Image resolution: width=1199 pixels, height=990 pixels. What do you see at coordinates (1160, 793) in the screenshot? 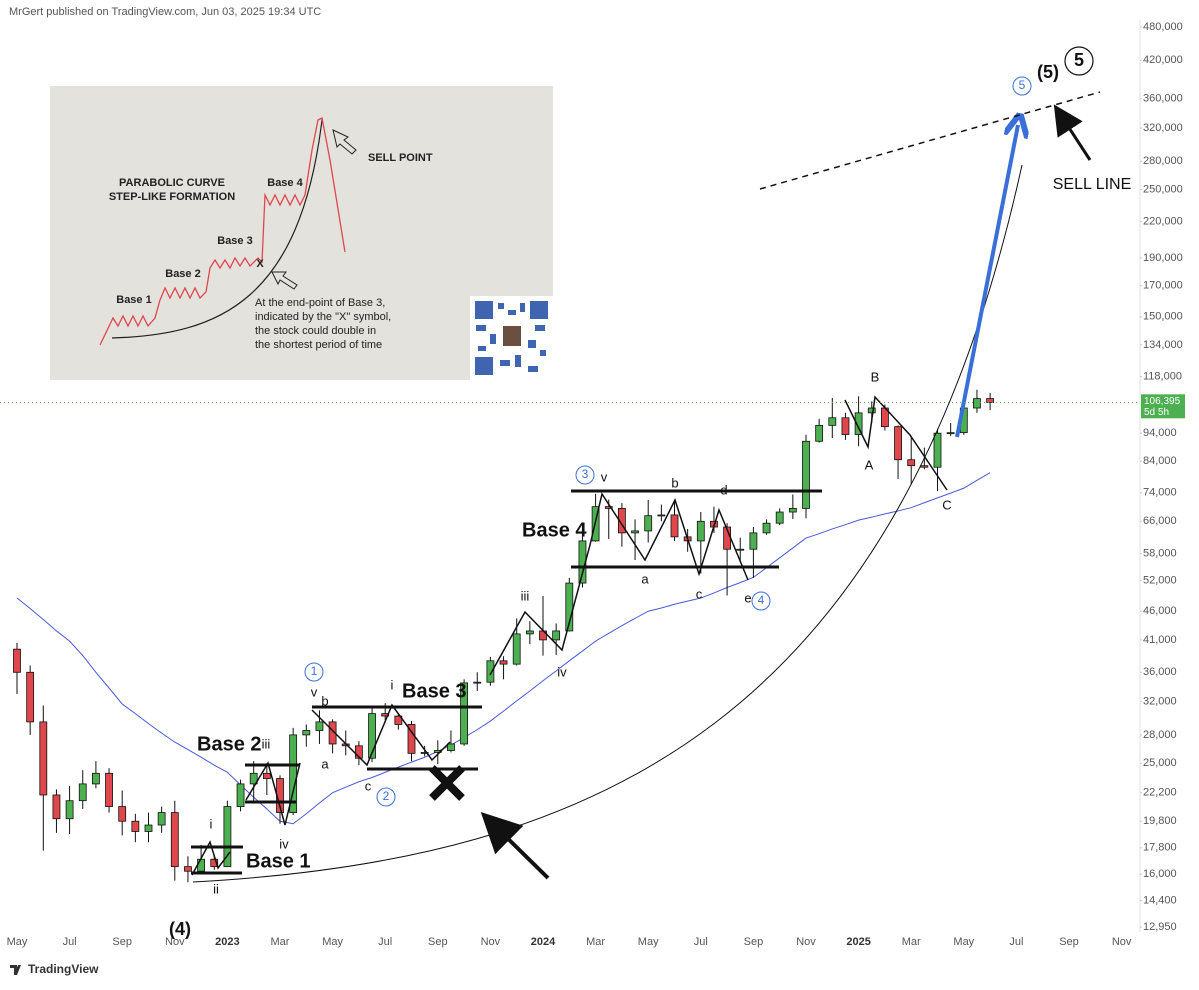
I see `y-tick-label: 22,200` at bounding box center [1160, 793].